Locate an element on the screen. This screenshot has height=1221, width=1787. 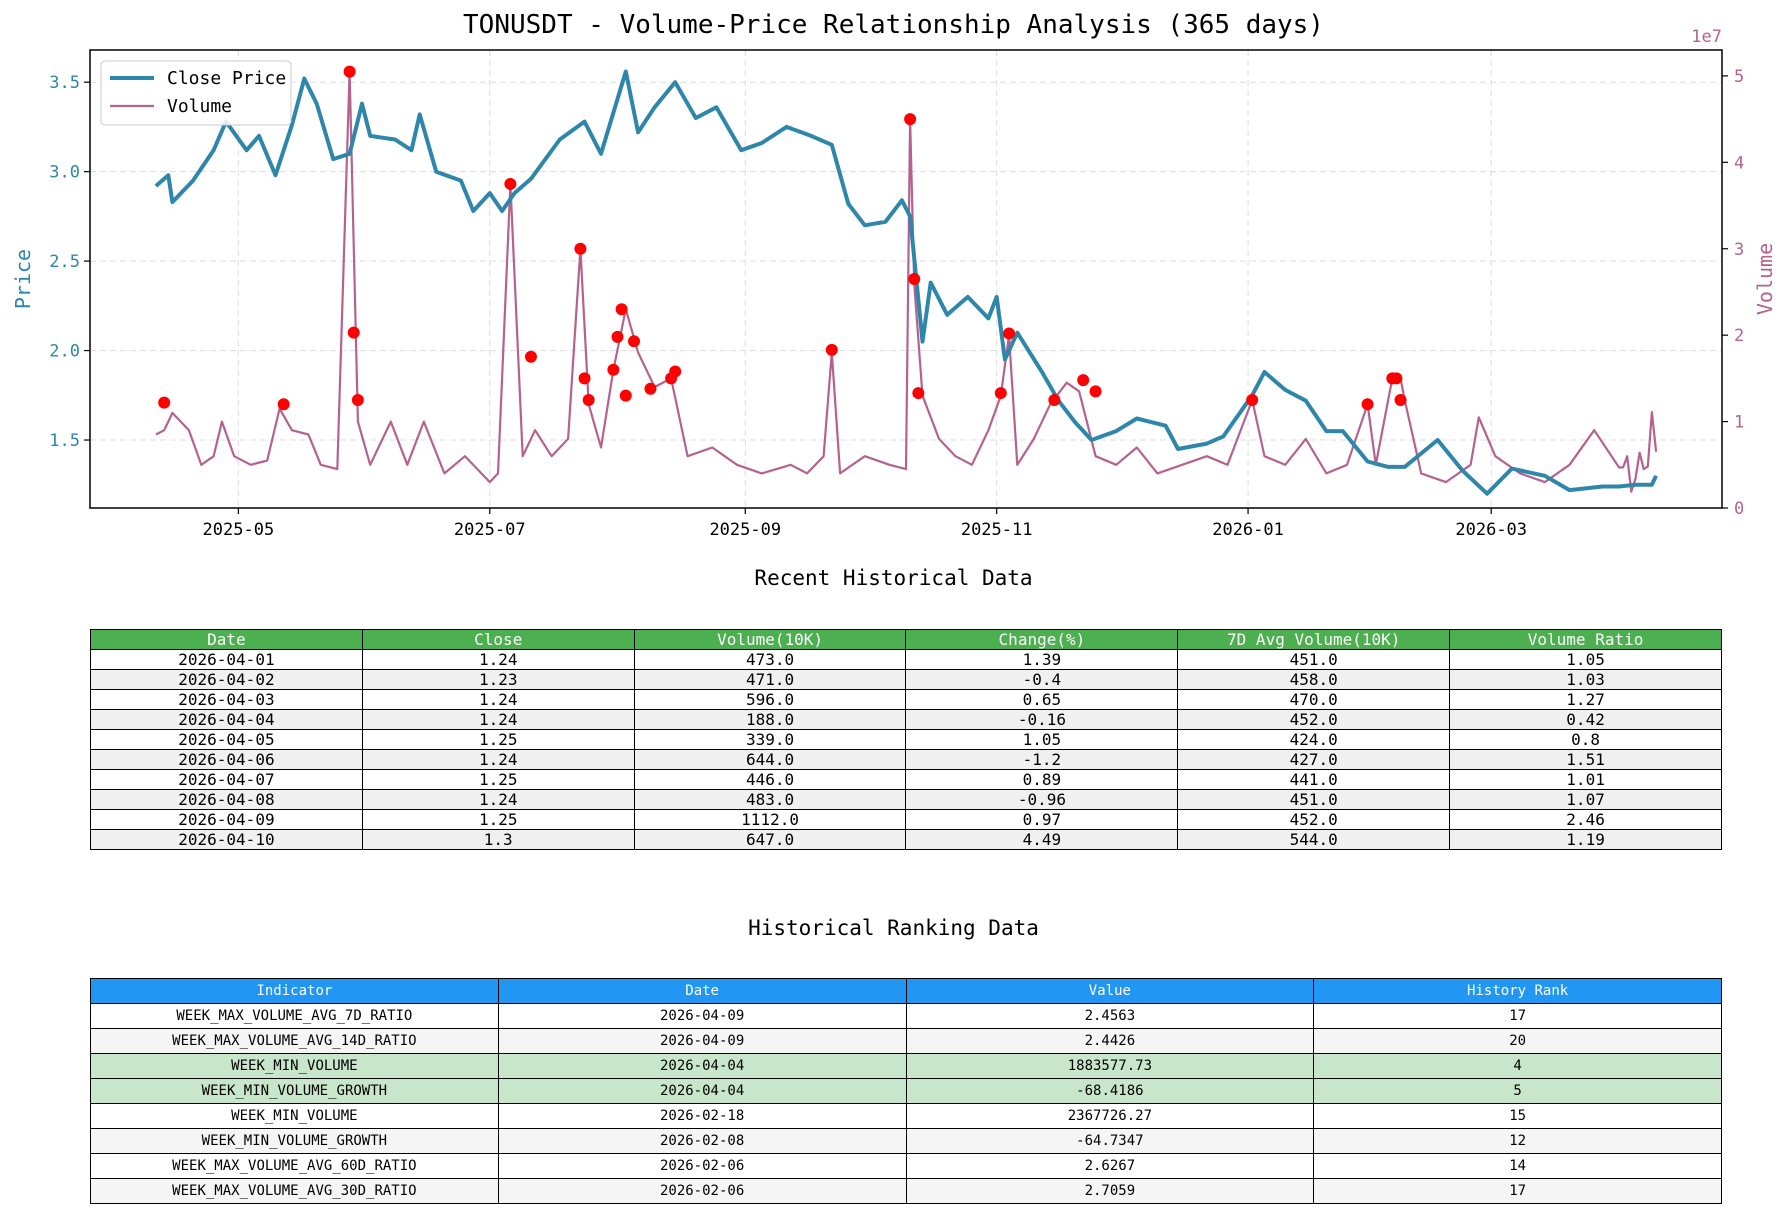
recent-header-cell: Volume(10K) is located at coordinates (770, 639).